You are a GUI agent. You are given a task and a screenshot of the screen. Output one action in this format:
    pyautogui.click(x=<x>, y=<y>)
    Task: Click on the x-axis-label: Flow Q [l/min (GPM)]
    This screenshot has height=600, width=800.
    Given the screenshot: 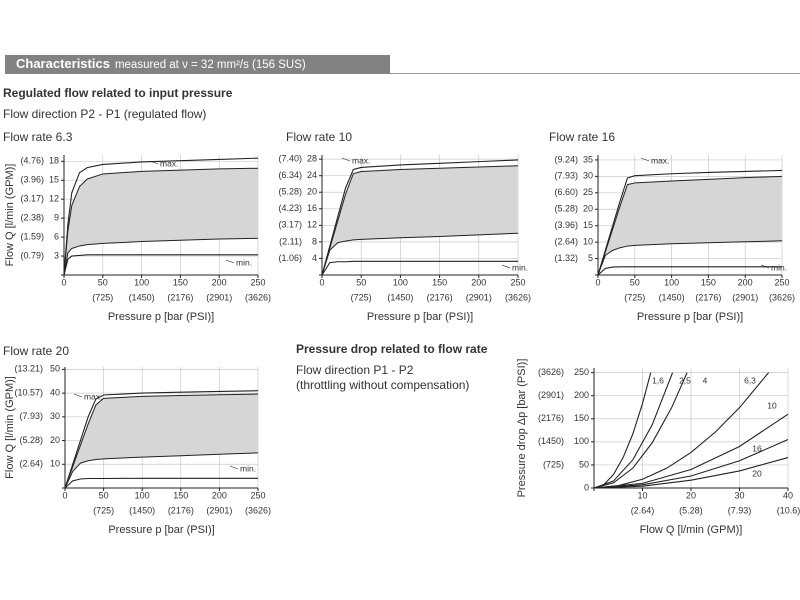 What is the action you would take?
    pyautogui.click(x=691, y=530)
    